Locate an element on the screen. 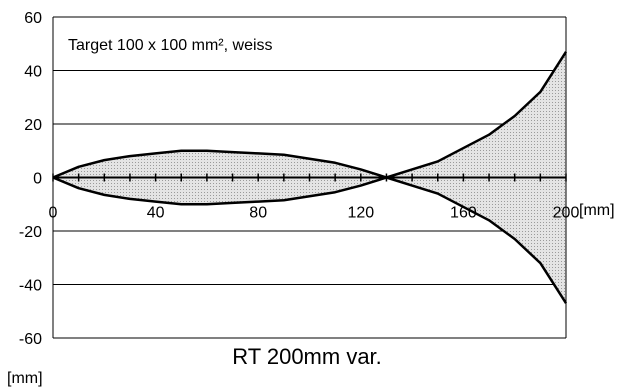  annotation-box is located at coordinates (207, 44).